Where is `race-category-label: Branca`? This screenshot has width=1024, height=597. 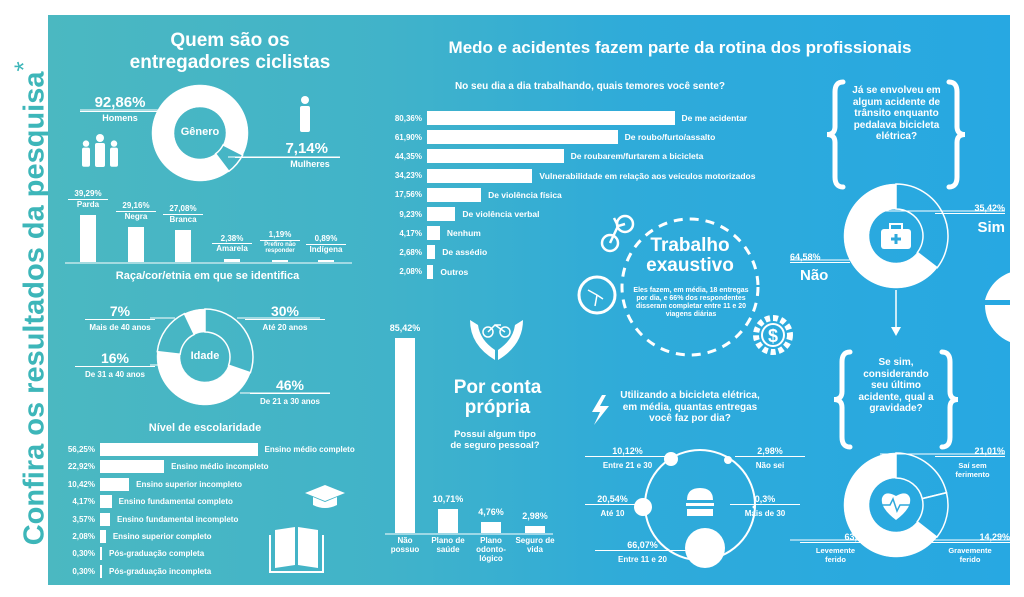 race-category-label: Branca is located at coordinates (183, 219).